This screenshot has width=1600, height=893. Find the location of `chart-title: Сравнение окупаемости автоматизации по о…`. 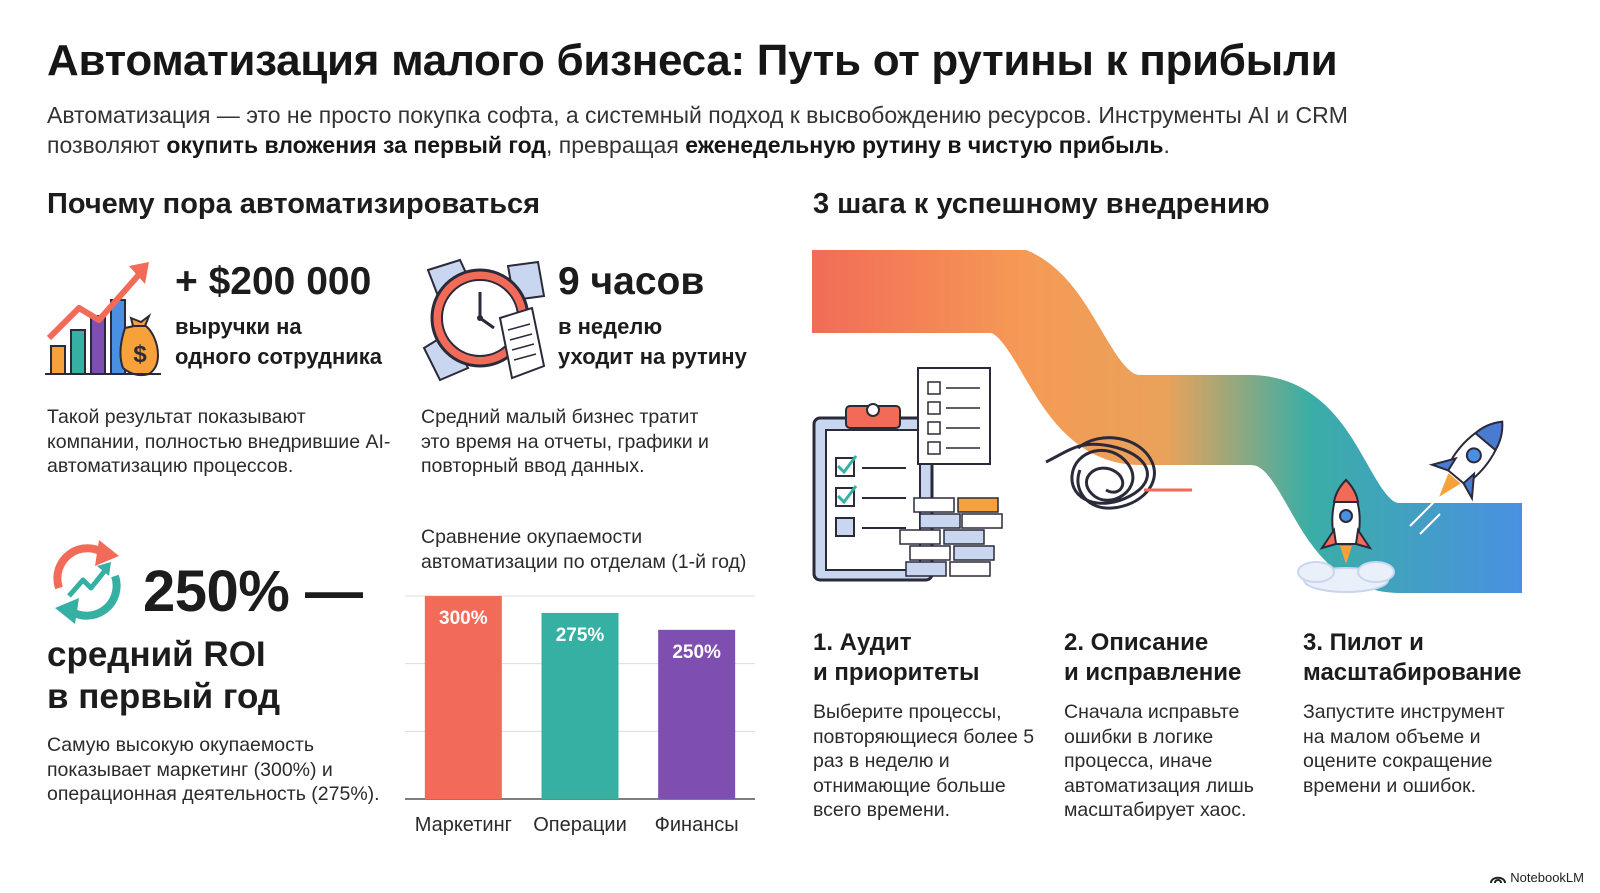

chart-title: Сравнение окупаемости автоматизации по о… is located at coordinates (584, 549).